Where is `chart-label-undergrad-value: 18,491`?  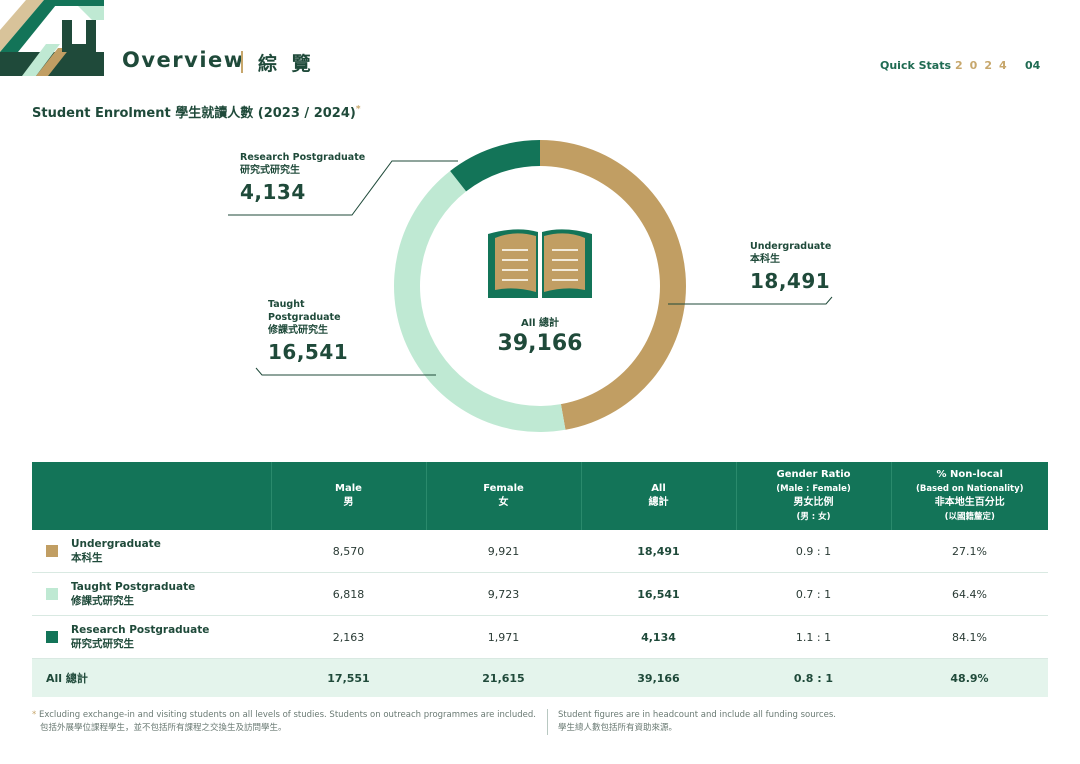 chart-label-undergrad-value: 18,491 is located at coordinates (790, 281).